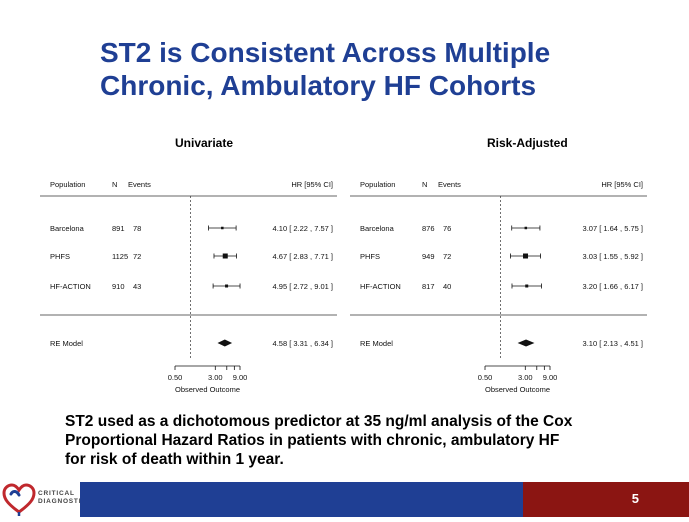 Image resolution: width=689 pixels, height=522 pixels. I want to click on hr-ci-label: 4.67 [ 2.83 , 7.71 ], so click(303, 256).